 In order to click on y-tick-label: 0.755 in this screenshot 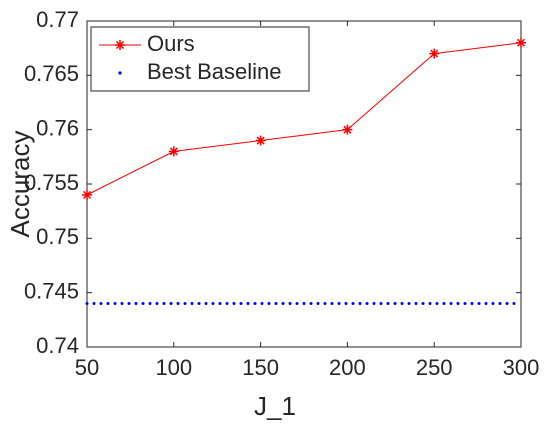, I will do `click(51, 182)`.